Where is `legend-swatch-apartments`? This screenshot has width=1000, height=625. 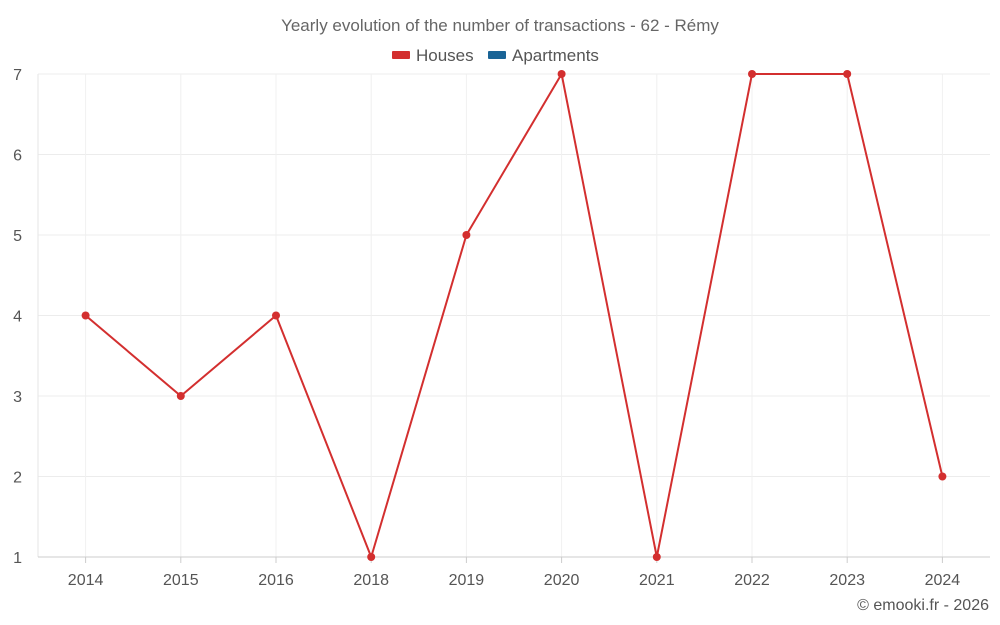 legend-swatch-apartments is located at coordinates (497, 55).